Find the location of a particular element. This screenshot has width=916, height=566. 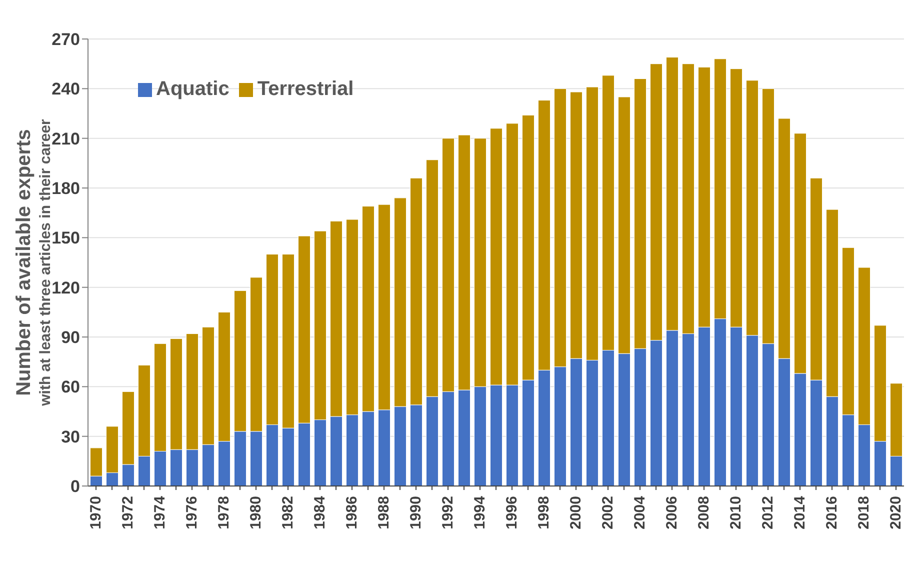

x-tick-label: 2018 is located at coordinates (864, 513).